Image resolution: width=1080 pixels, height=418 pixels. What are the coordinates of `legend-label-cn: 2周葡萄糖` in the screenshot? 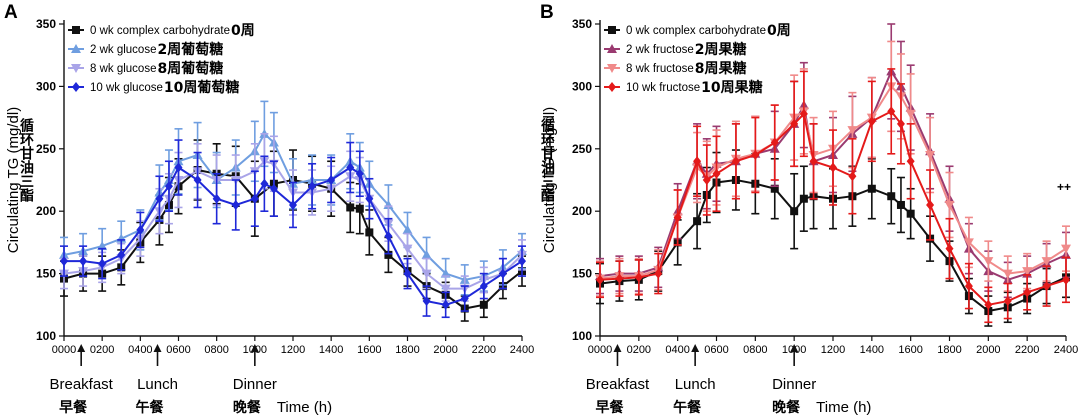 It's located at (190, 49).